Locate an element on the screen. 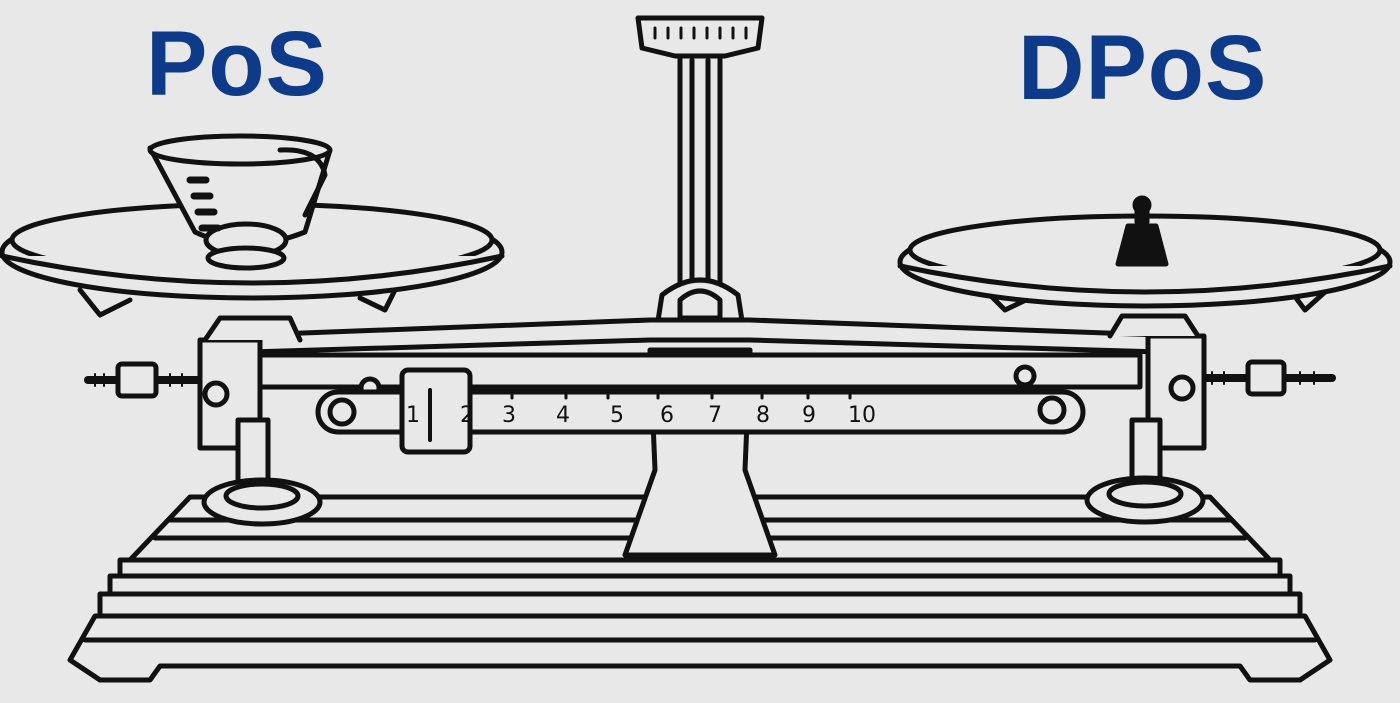  beam-number-9: 9 is located at coordinates (809, 415).